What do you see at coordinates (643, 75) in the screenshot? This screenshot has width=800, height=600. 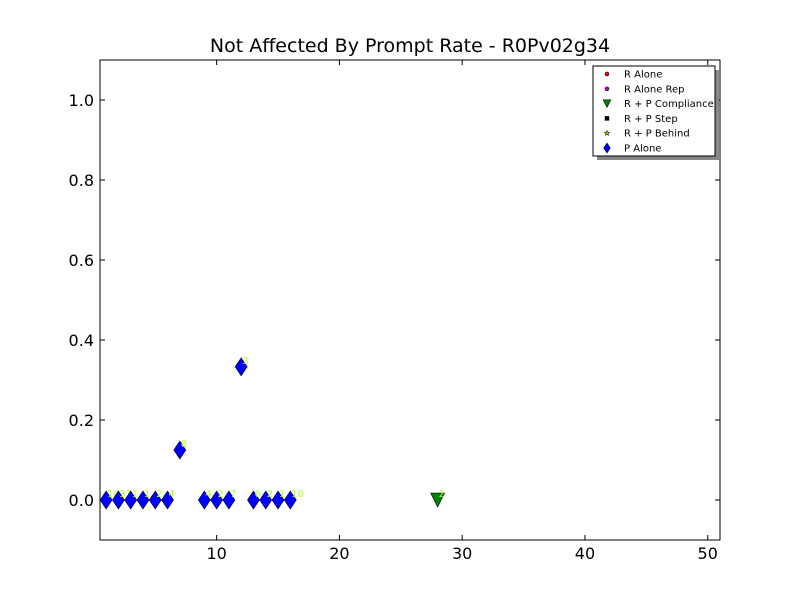 I see `legend-entry: R Alone` at bounding box center [643, 75].